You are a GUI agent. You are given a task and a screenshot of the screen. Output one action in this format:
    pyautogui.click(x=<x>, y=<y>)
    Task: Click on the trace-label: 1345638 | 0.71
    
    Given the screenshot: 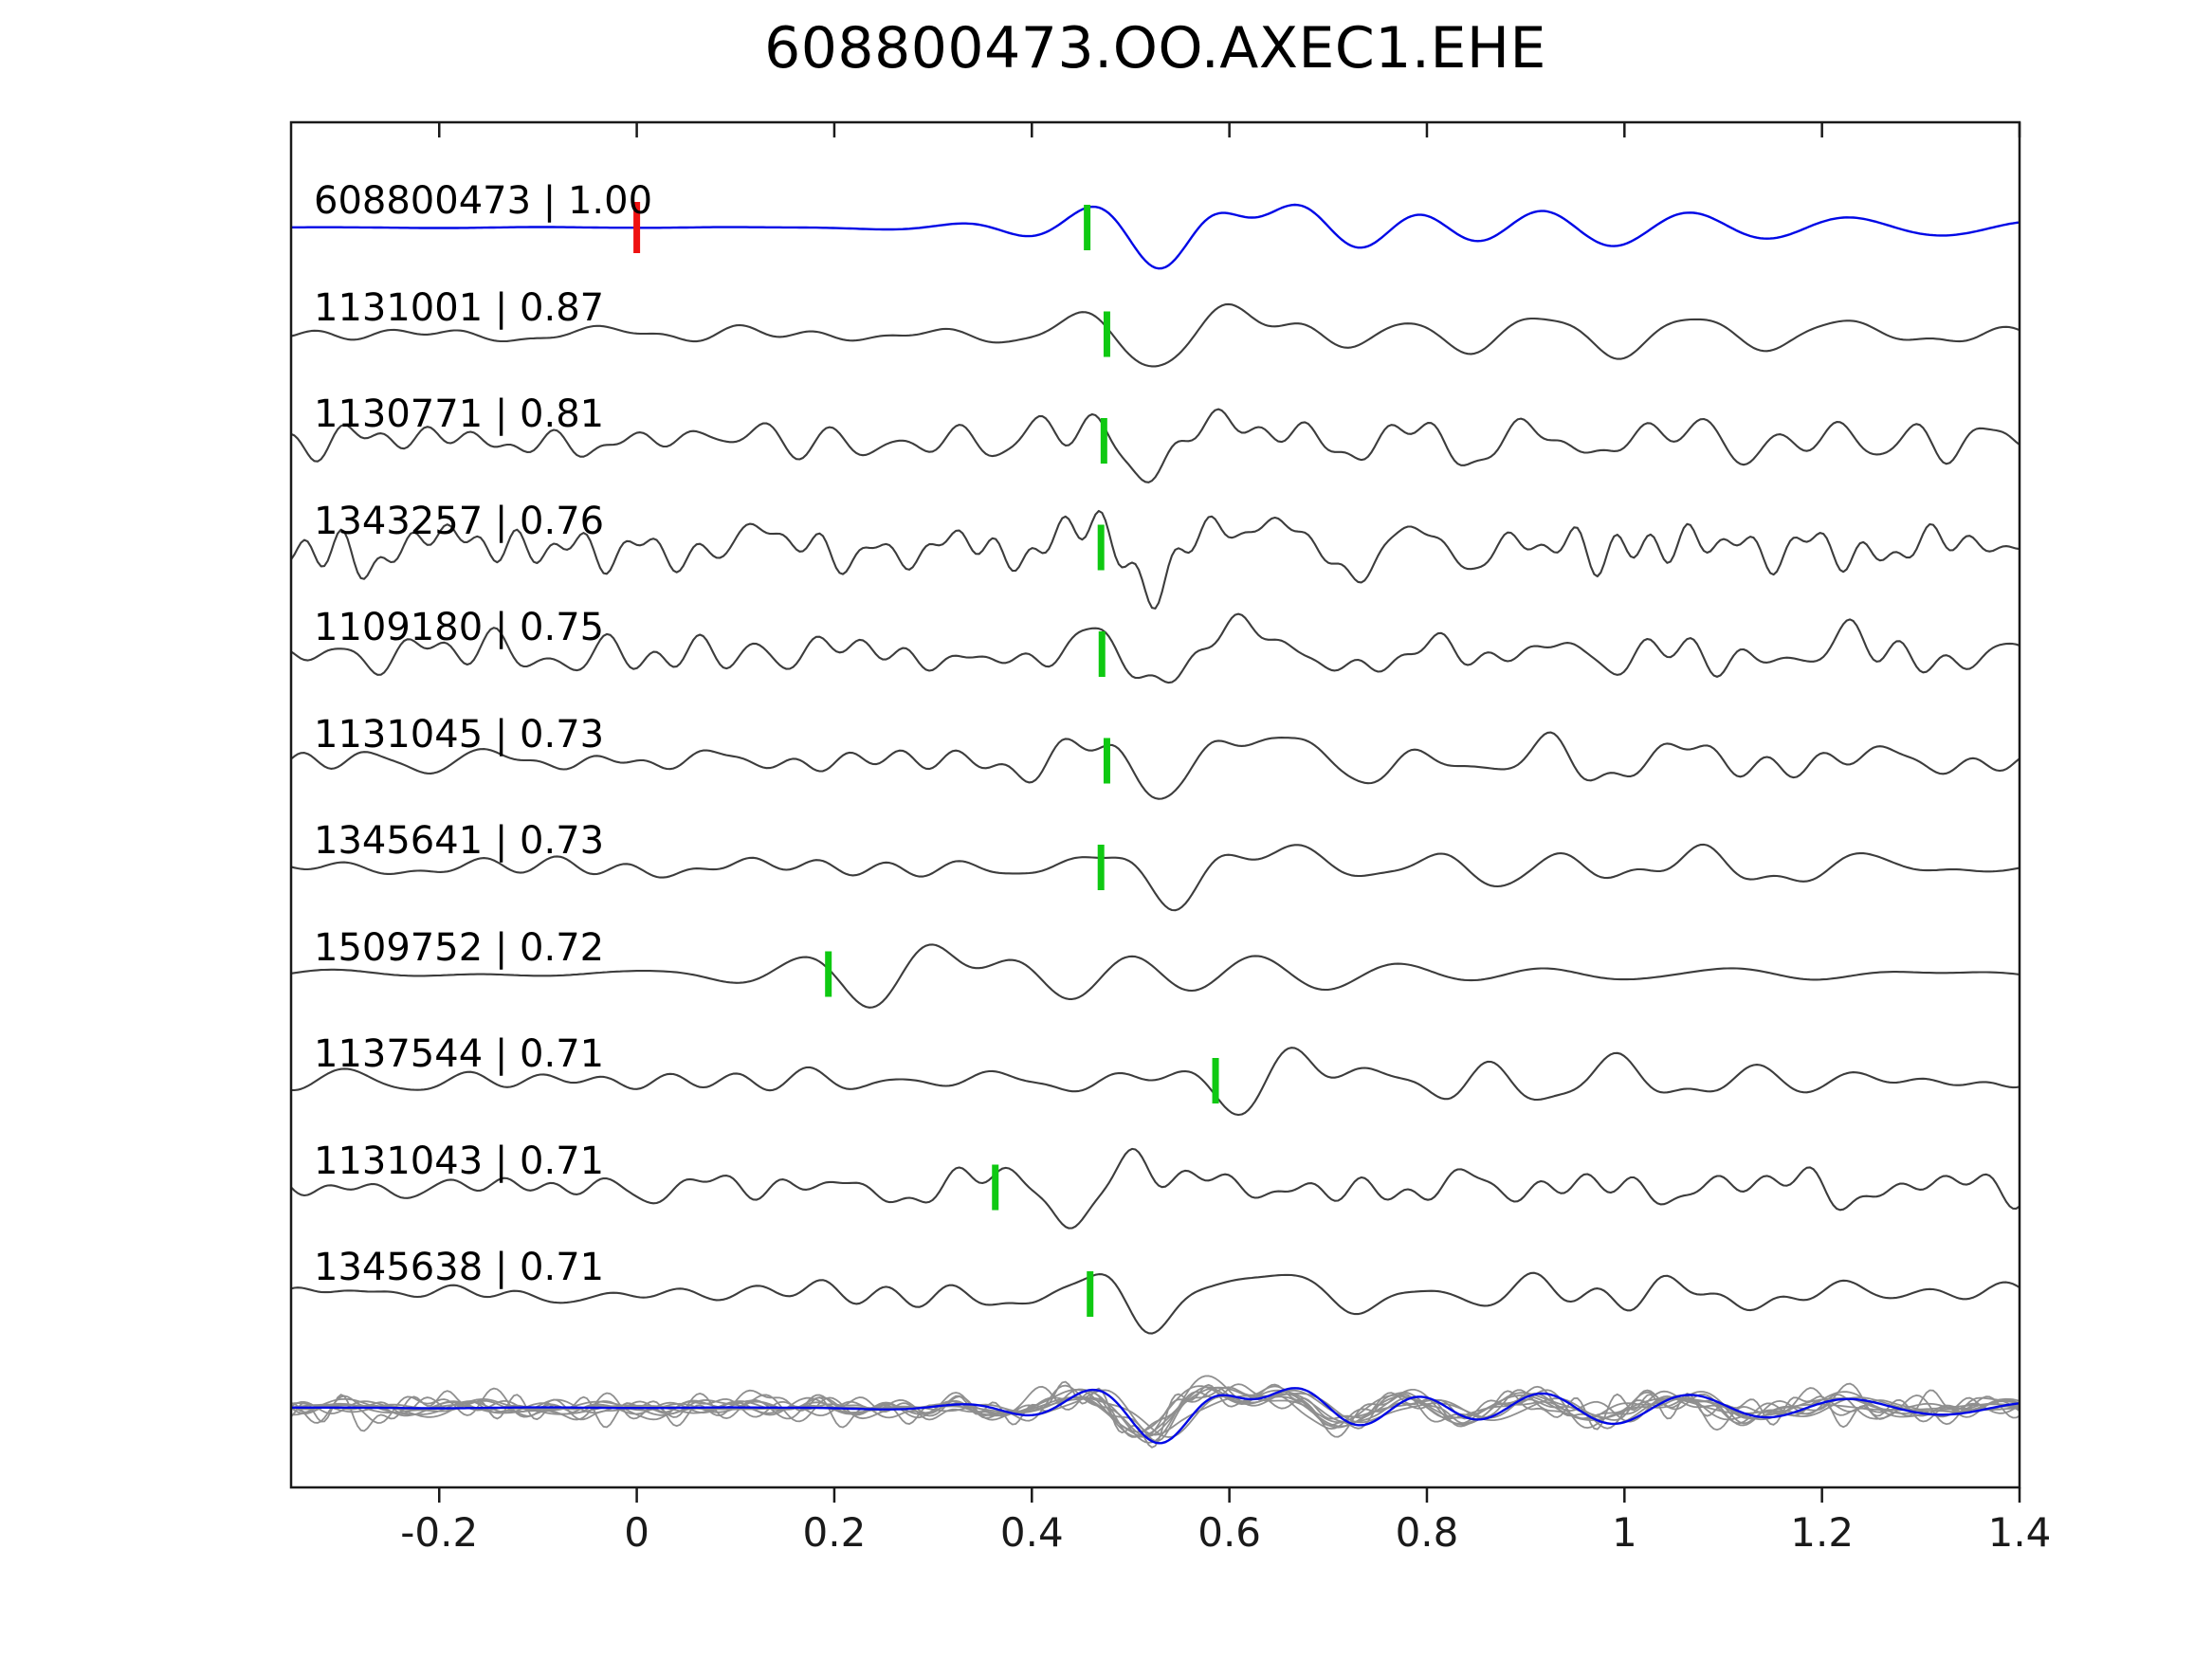 What is the action you would take?
    pyautogui.click(x=459, y=1267)
    